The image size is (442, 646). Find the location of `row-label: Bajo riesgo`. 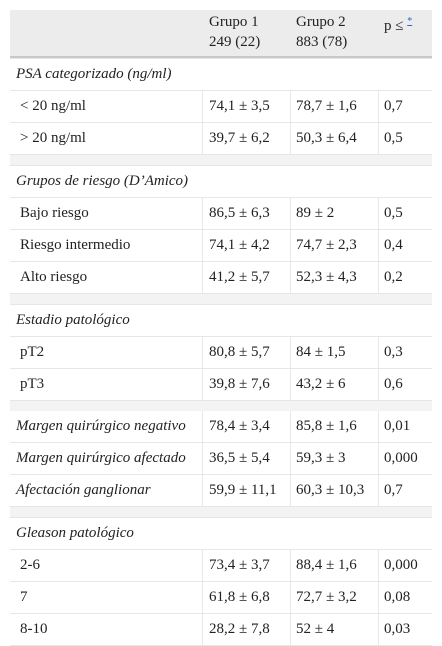

row-label: Bajo riesgo is located at coordinates (106, 213).